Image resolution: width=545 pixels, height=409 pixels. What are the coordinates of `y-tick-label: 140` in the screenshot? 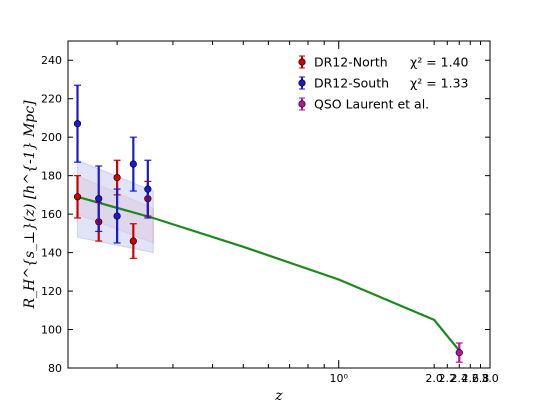 It's located at (51, 253).